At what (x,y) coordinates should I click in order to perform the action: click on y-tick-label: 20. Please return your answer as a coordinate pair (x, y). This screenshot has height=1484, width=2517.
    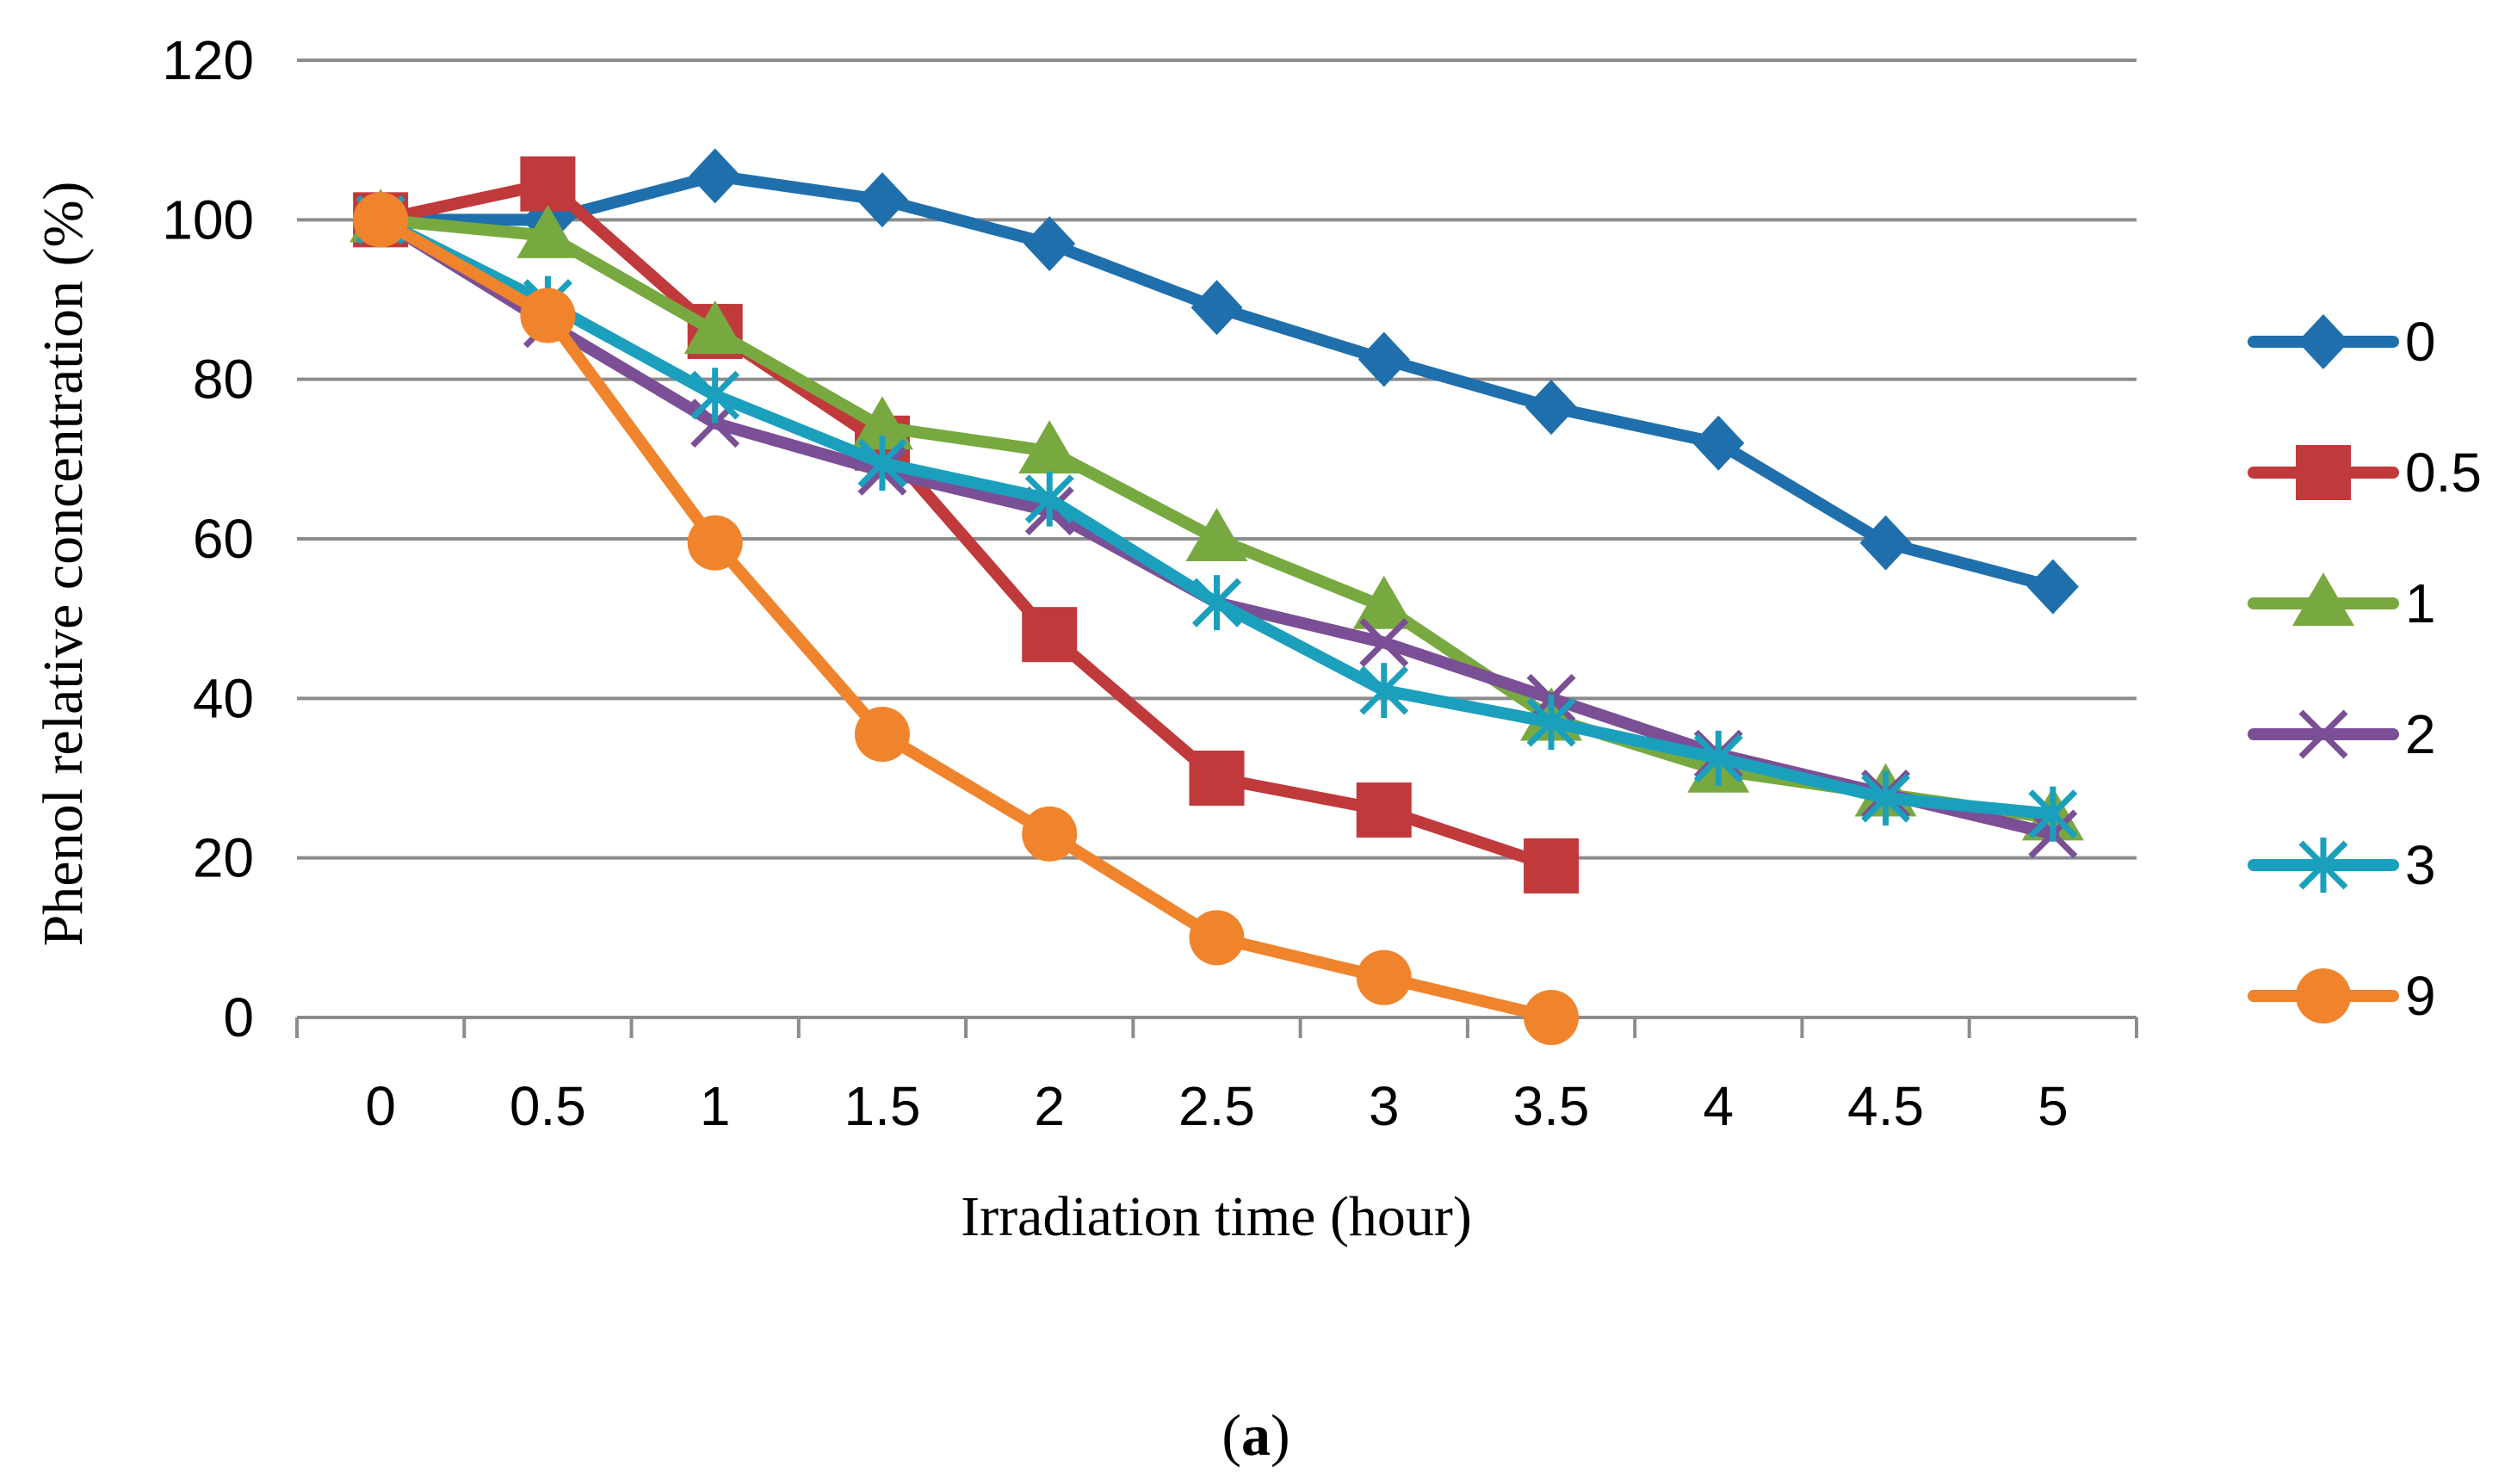
    Looking at the image, I should click on (224, 858).